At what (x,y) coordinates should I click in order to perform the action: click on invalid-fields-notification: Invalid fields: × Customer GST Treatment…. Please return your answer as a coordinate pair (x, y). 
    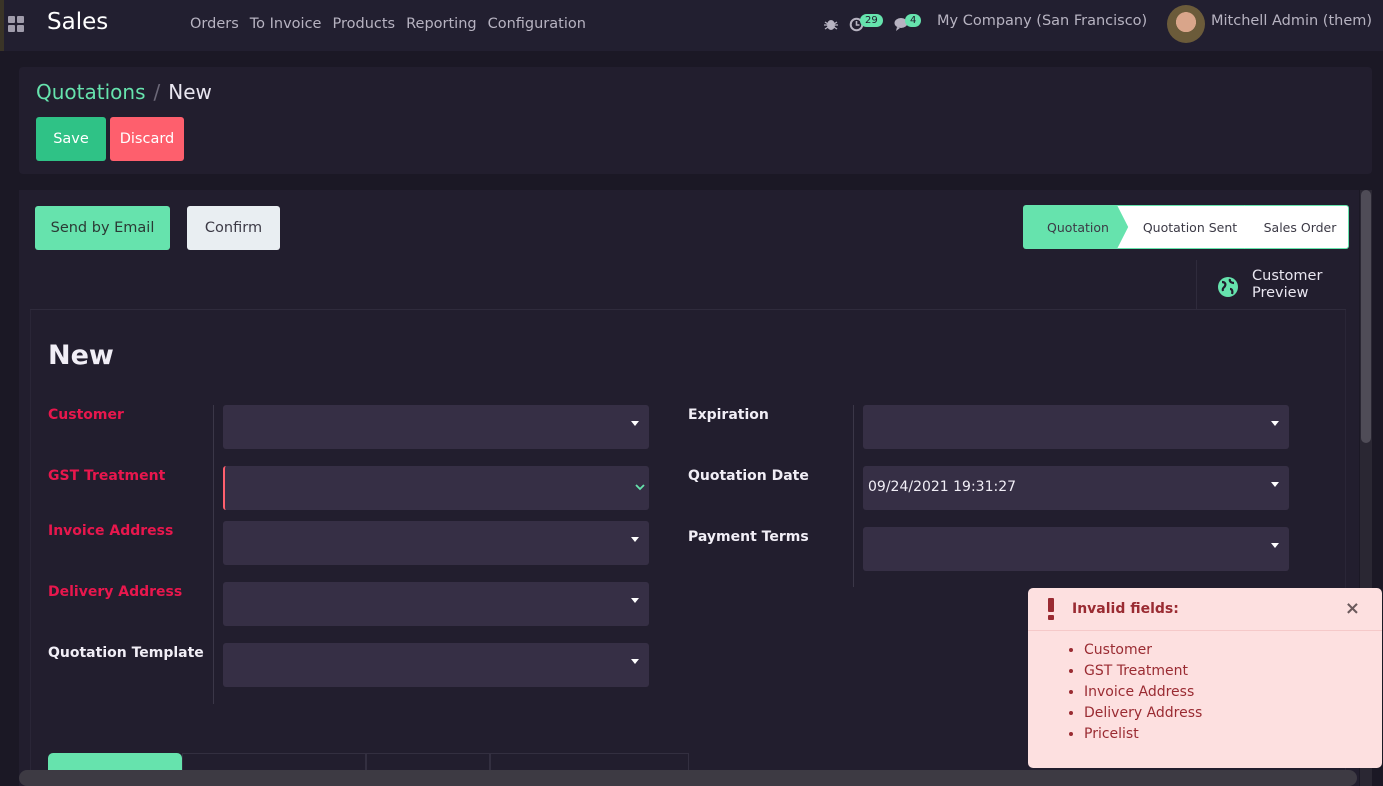
    Looking at the image, I should click on (1205, 678).